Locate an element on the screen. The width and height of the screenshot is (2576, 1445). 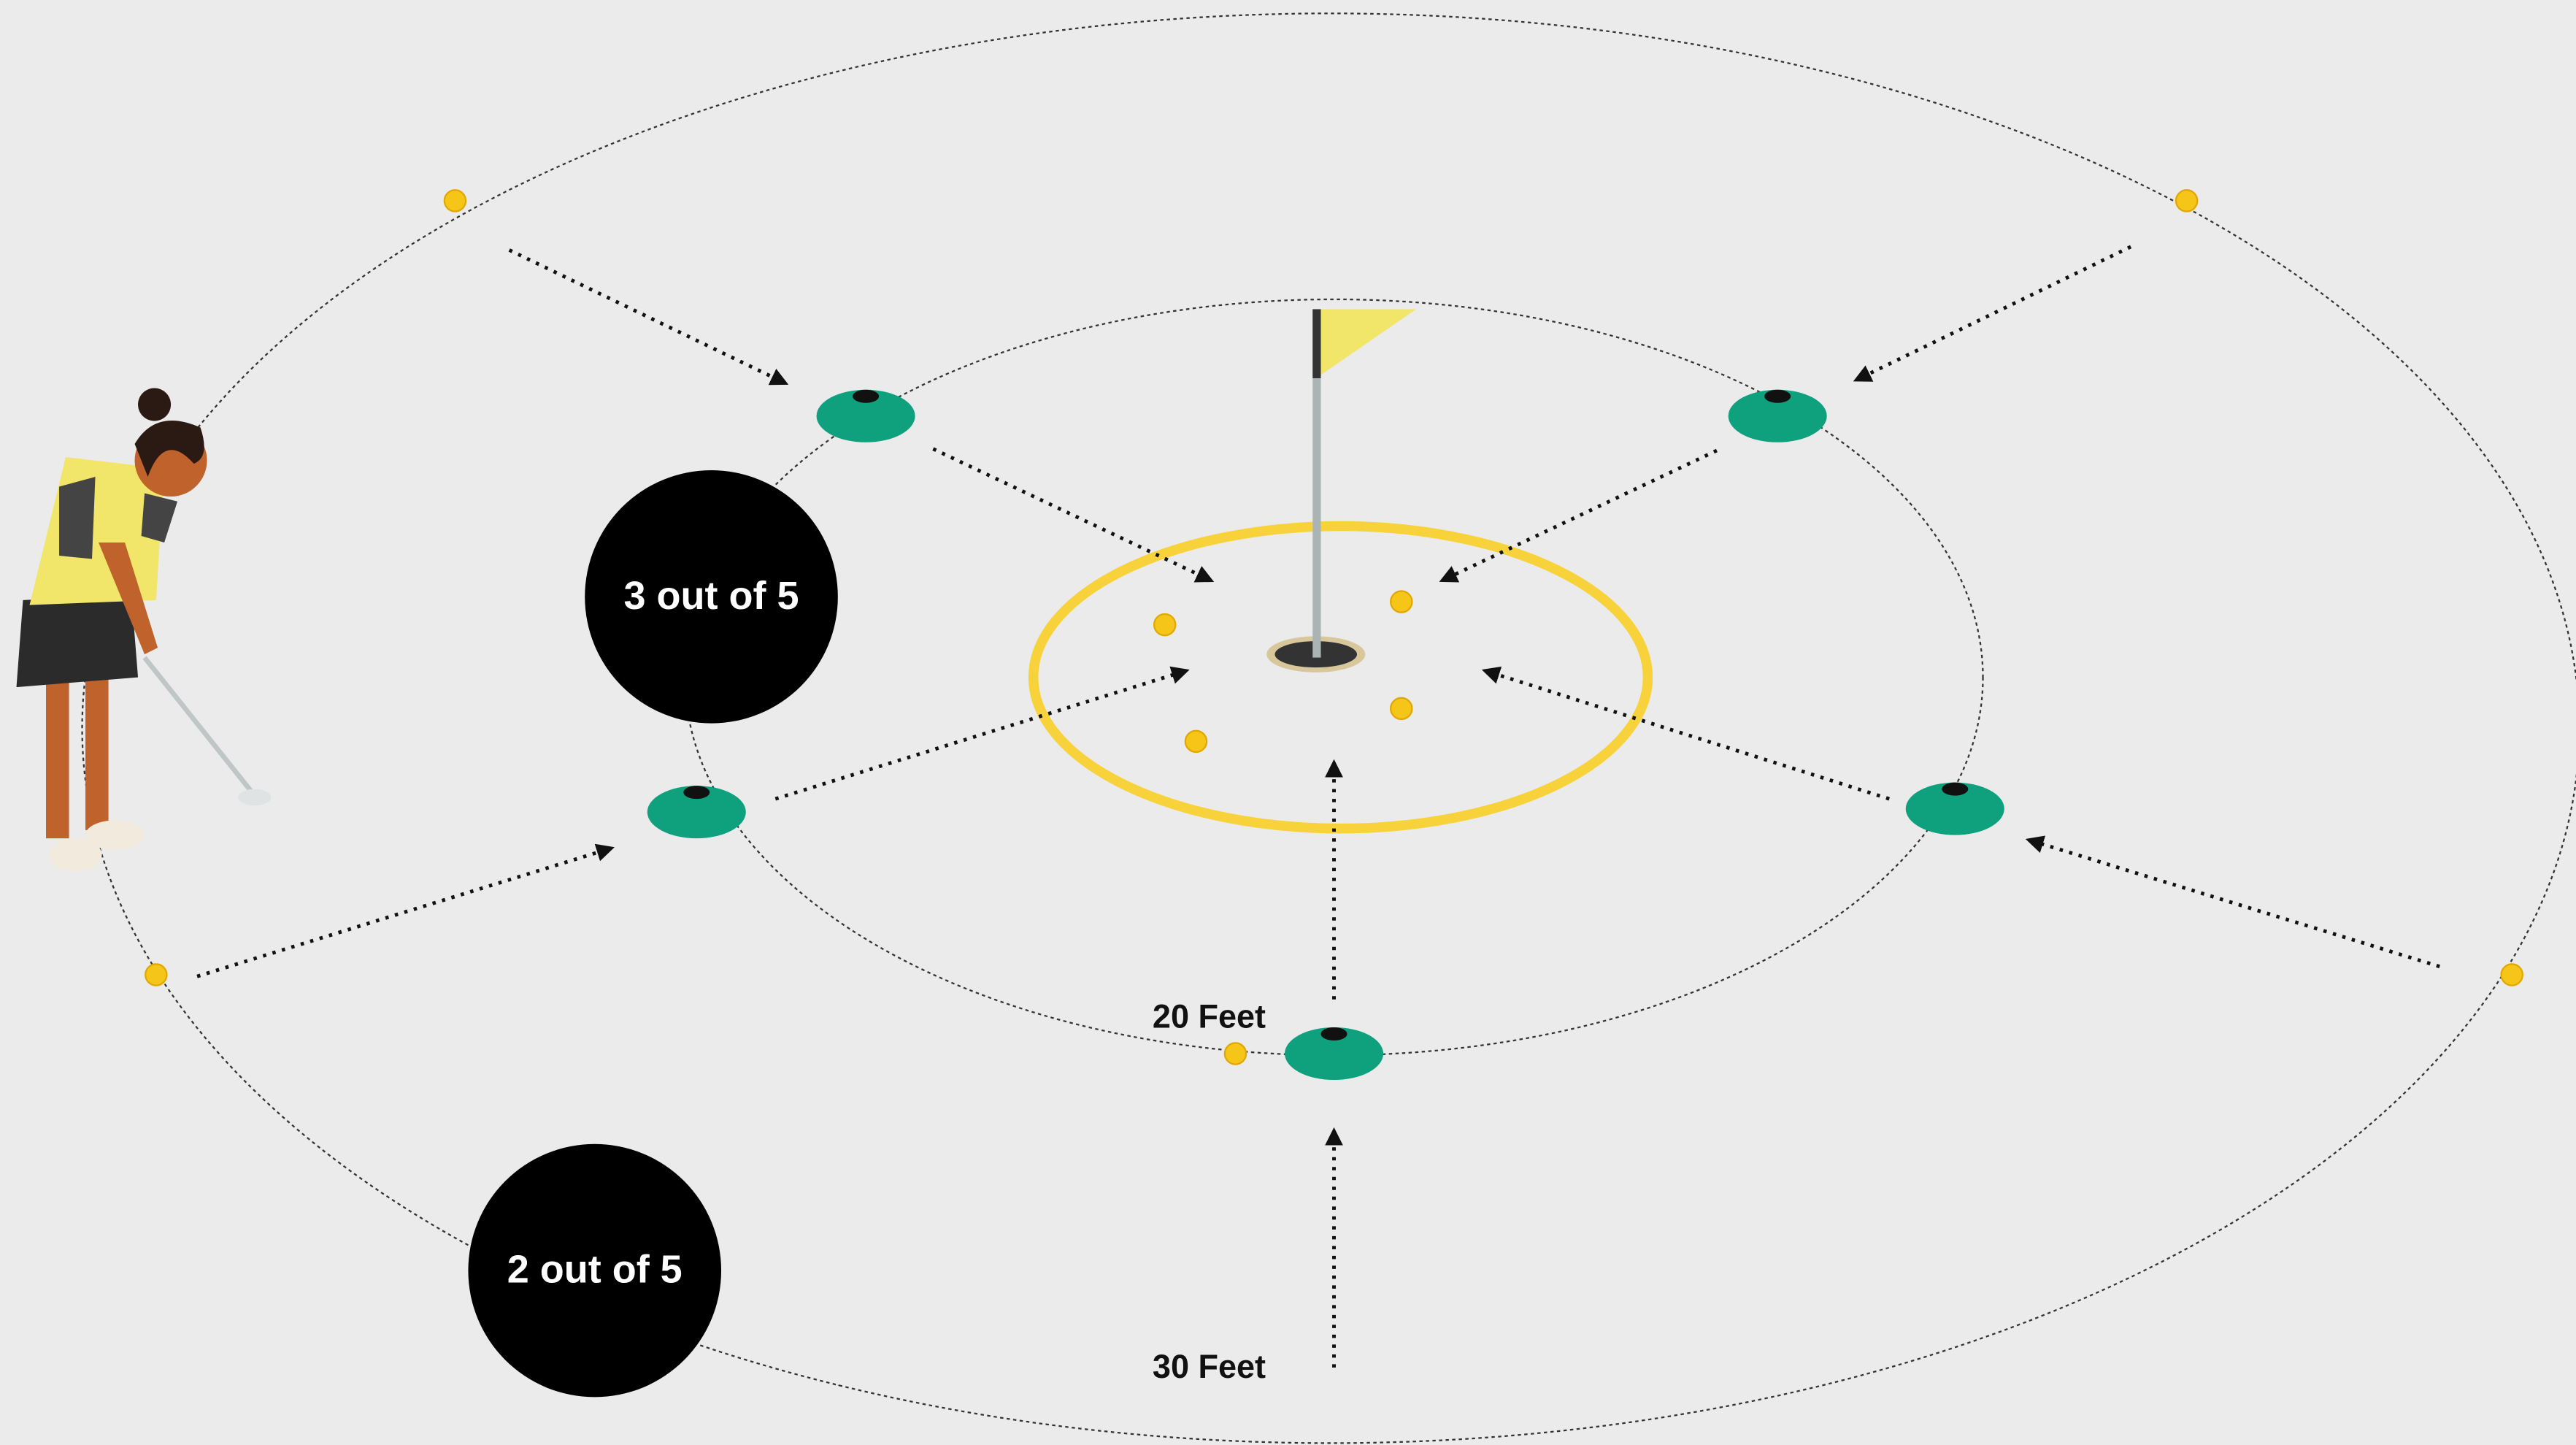
hole-and-flag is located at coordinates (1341, 490).